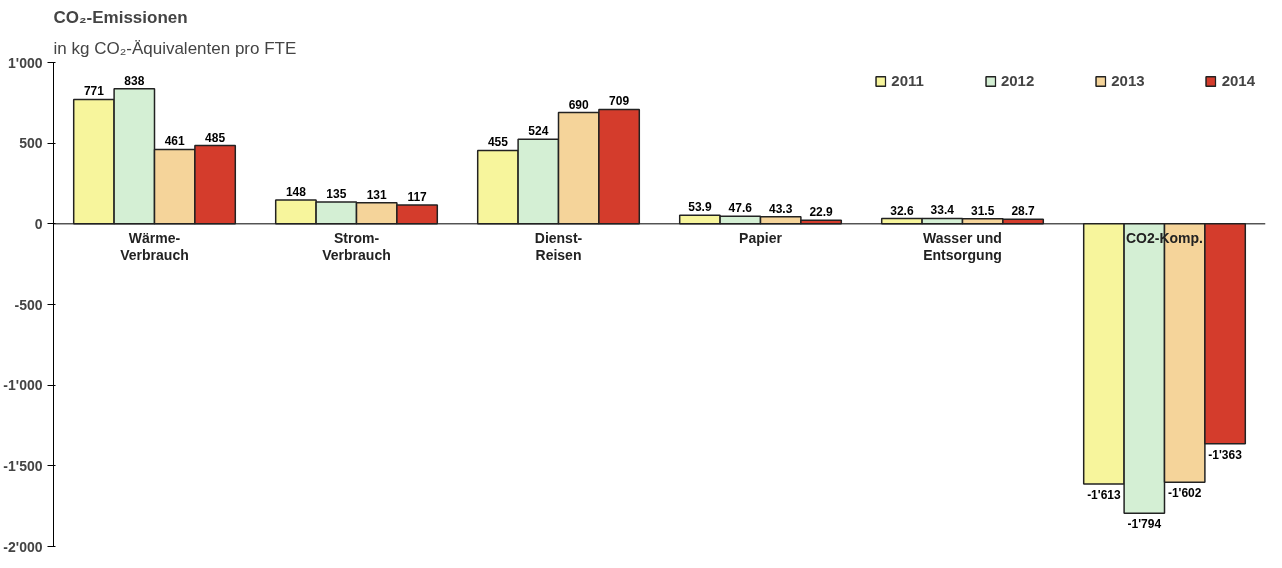 This screenshot has width=1282, height=568. I want to click on x-tick-label: Strom- Verbrauch, so click(356, 246).